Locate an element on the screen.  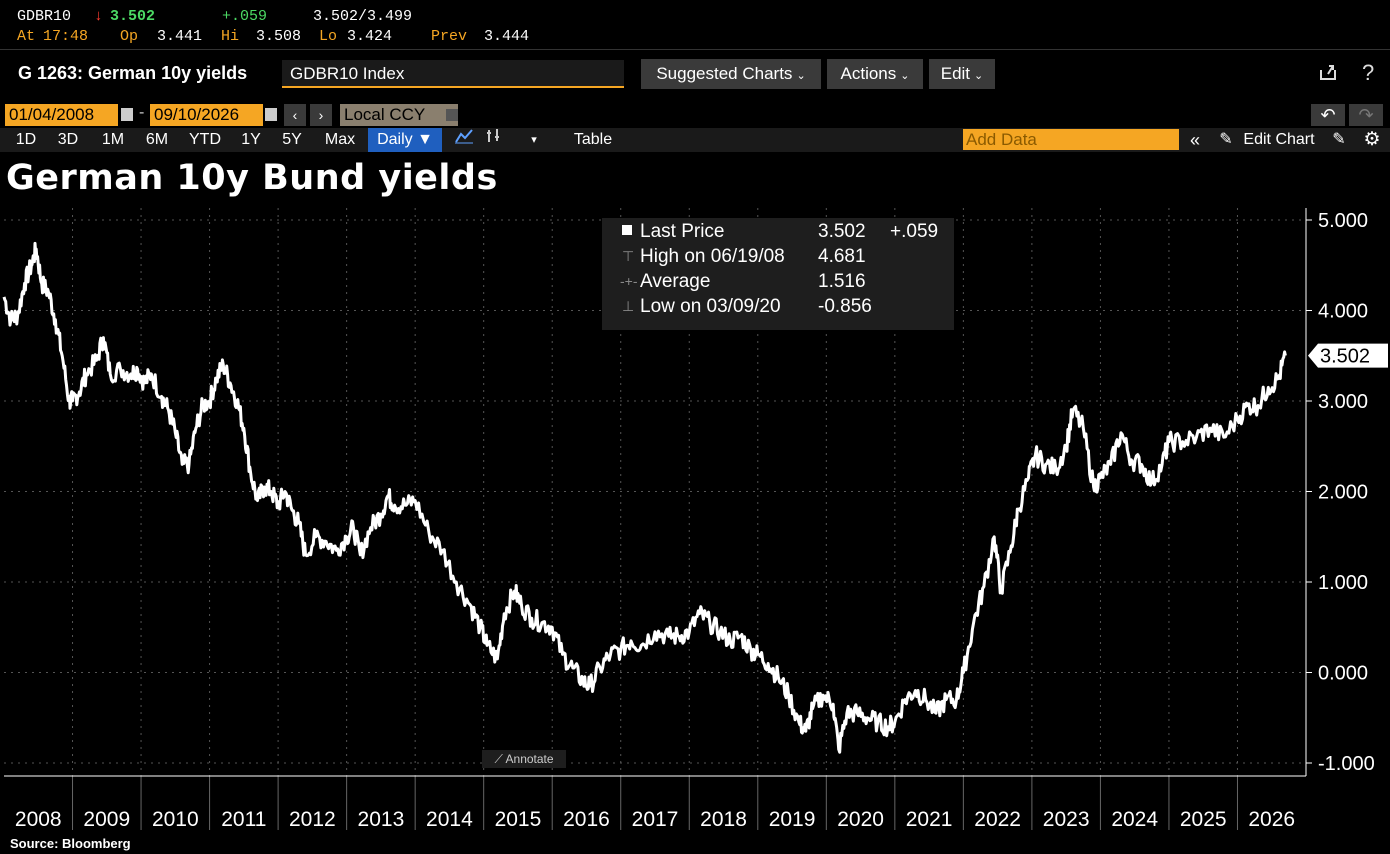
edit-menu: Edit ⌄ is located at coordinates (962, 74).